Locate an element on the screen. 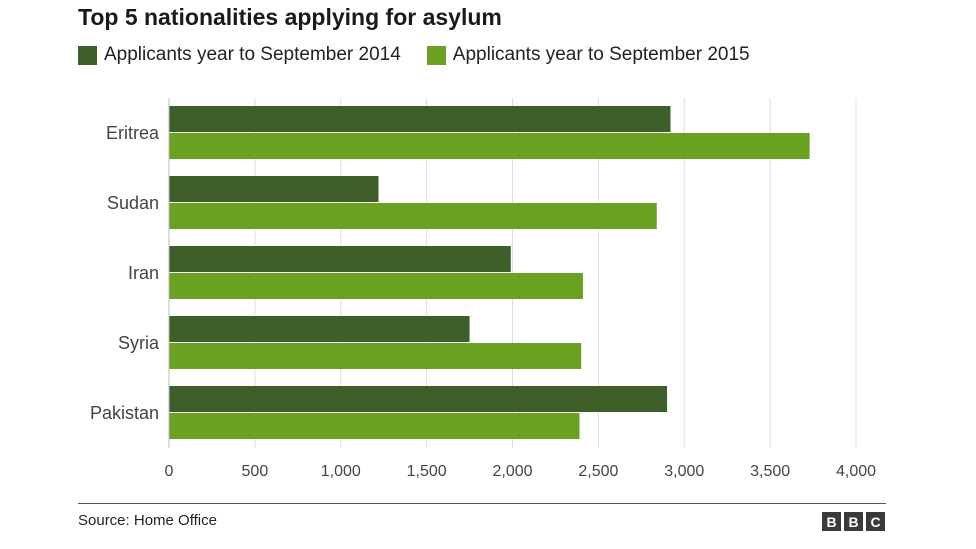 Image resolution: width=976 pixels, height=549 pixels. x-tick-label: 0 is located at coordinates (169, 471).